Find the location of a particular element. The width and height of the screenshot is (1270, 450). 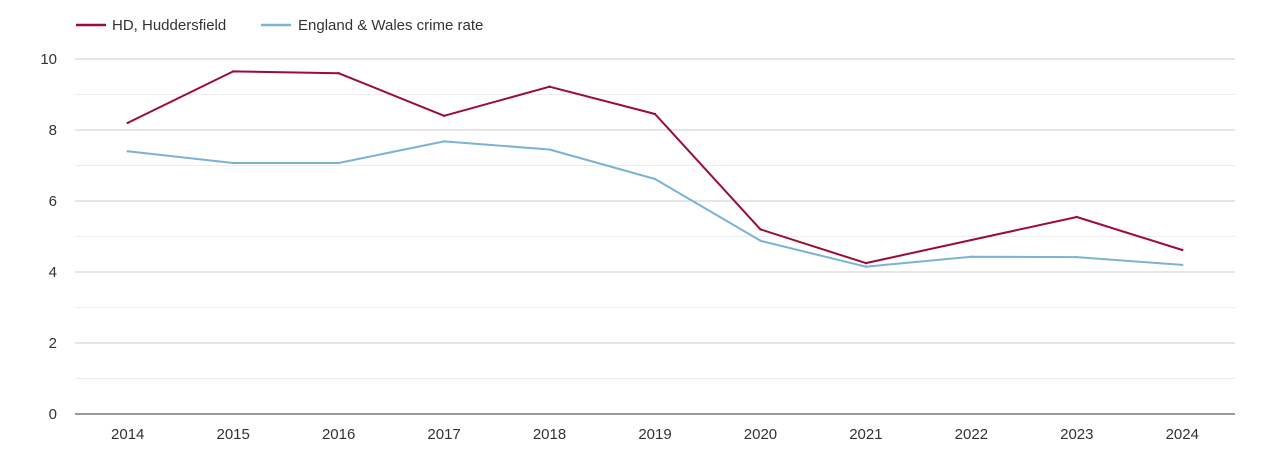

x-tick-label: 2018 is located at coordinates (549, 434).